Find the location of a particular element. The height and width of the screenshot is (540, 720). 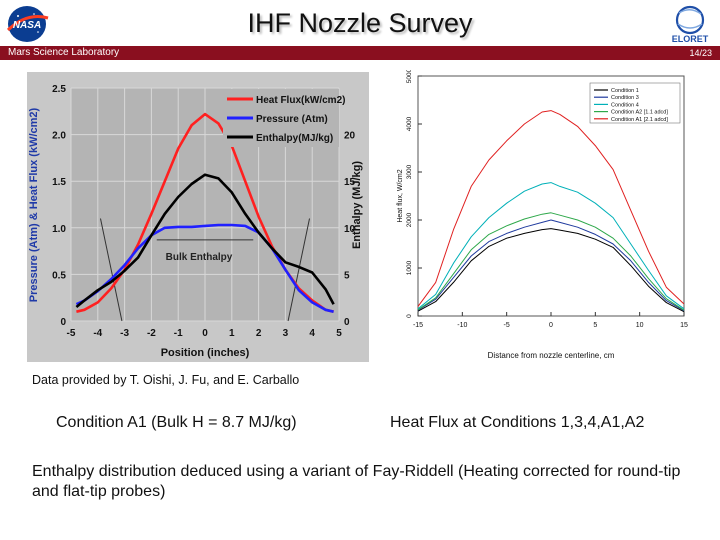

y-axis-label: Heat flux, W/cm2 is located at coordinates (400, 195).